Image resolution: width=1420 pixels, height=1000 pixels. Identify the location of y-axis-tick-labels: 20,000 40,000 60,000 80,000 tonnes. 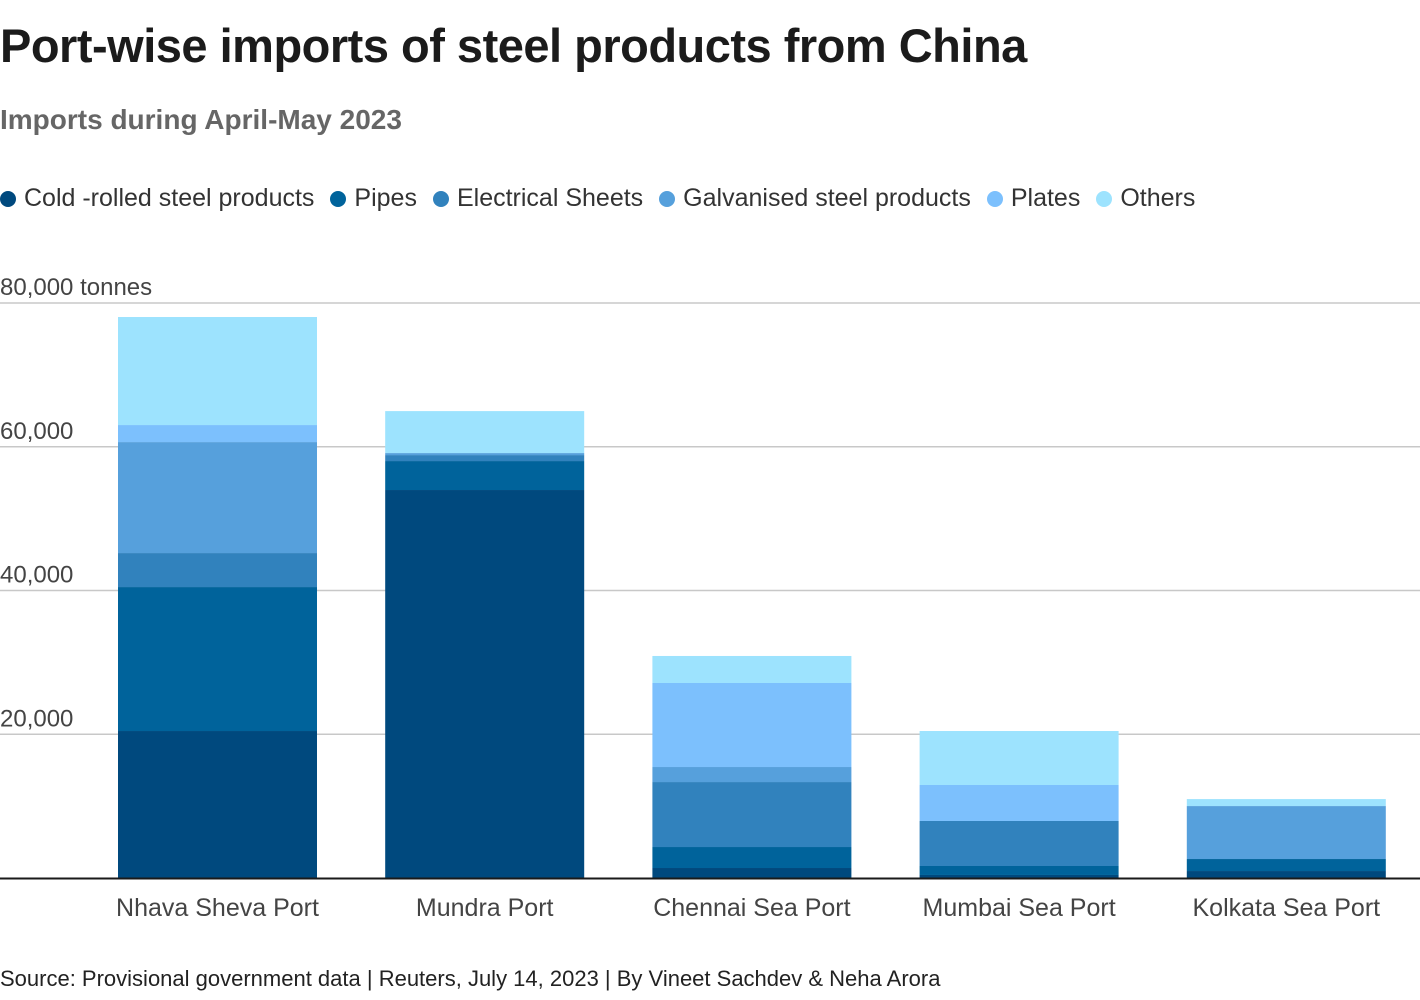
(76, 503).